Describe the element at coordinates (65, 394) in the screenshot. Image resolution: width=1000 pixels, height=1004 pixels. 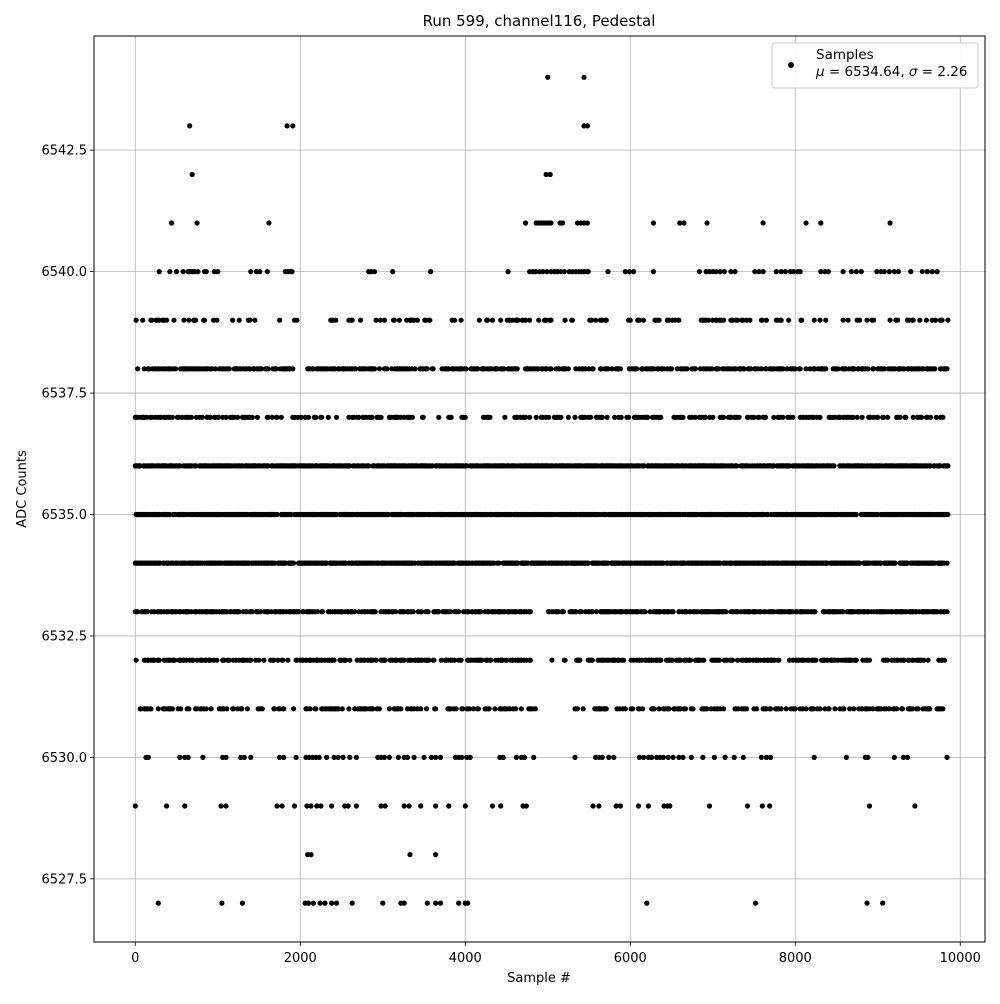
I see `y-tick-label: 6537.5` at that location.